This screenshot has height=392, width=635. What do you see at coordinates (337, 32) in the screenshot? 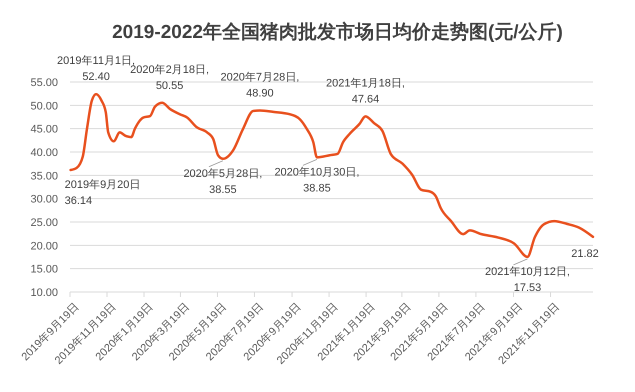
I see `chart-title: 2019-2022年全国猪肉批发市场日均价走势图(元/公斤)` at bounding box center [337, 32].